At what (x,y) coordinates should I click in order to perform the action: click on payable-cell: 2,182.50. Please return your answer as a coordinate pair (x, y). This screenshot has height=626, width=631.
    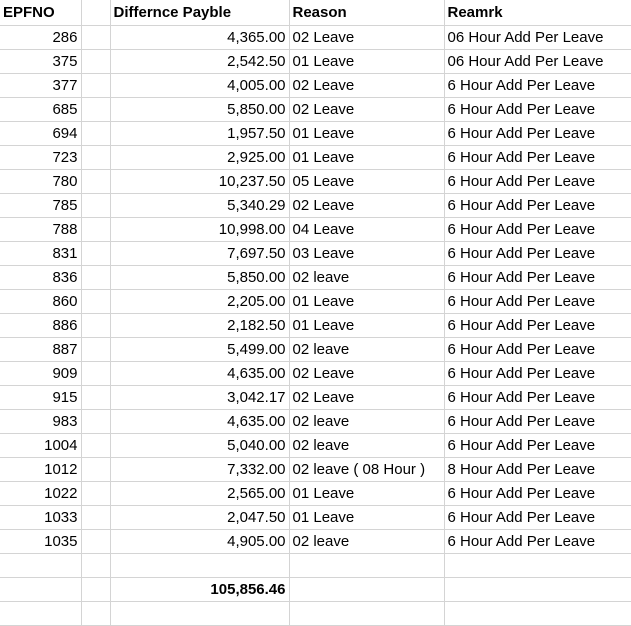
    Looking at the image, I should click on (200, 325).